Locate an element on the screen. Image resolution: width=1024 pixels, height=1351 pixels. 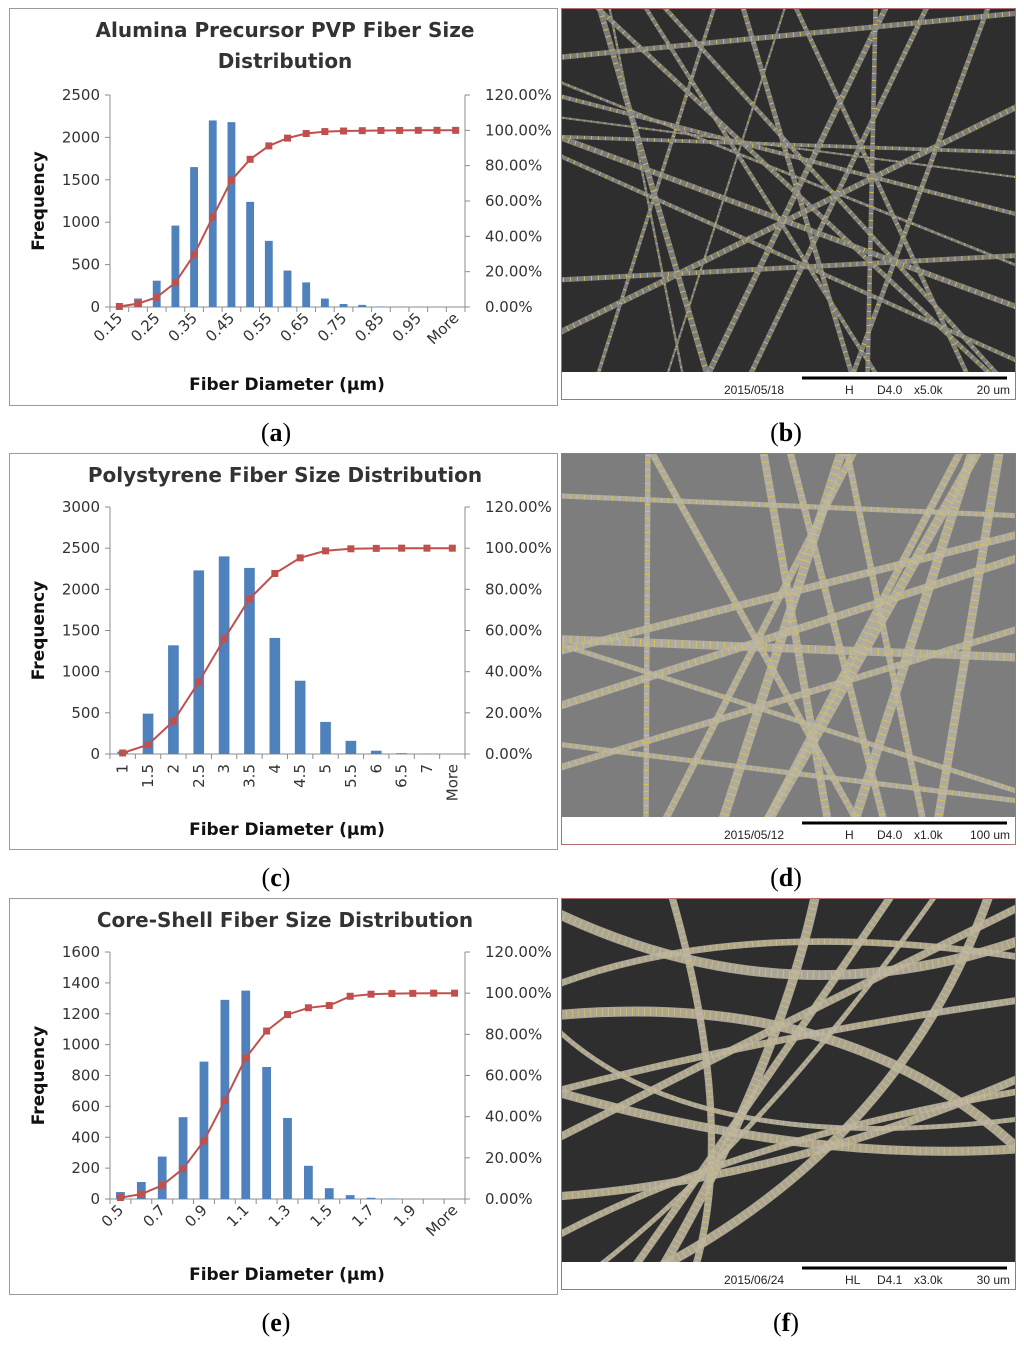
x-tick-label: 3 is located at coordinates (224, 769).